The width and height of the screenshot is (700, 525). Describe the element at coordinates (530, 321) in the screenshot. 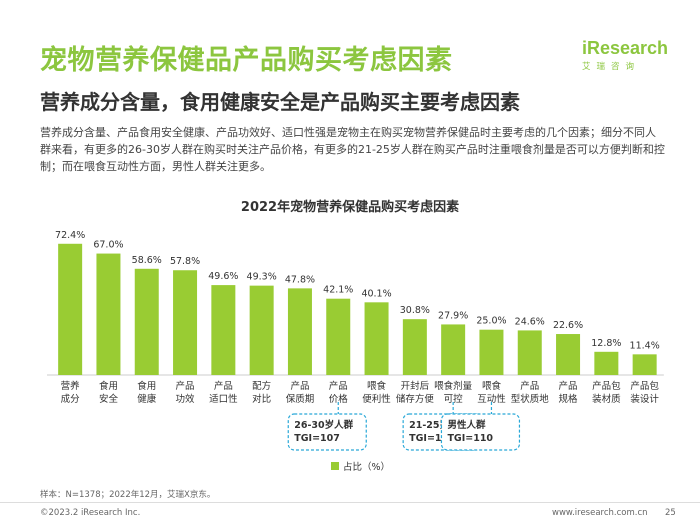

I see `bar-value-label: 24.6%` at that location.